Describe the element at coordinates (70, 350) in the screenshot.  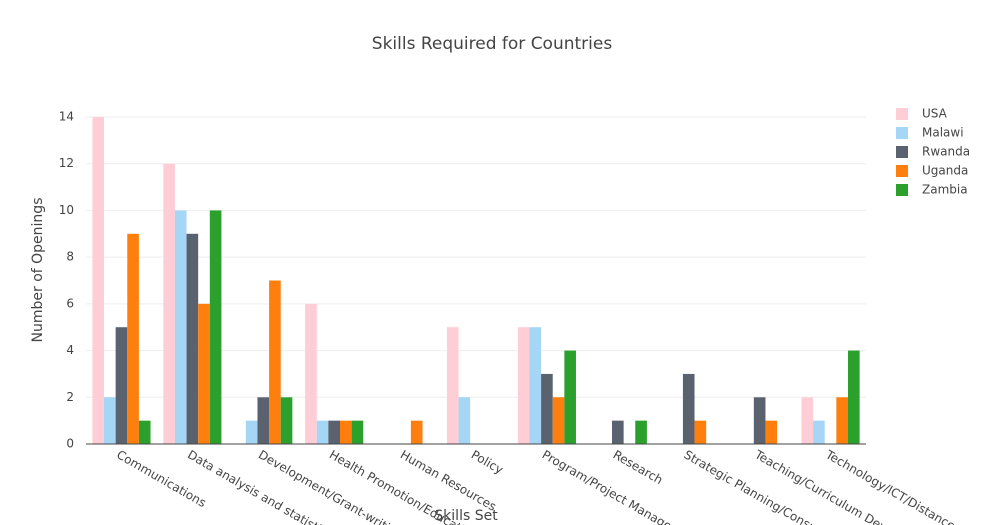
I see `y-tick-label: 4` at that location.